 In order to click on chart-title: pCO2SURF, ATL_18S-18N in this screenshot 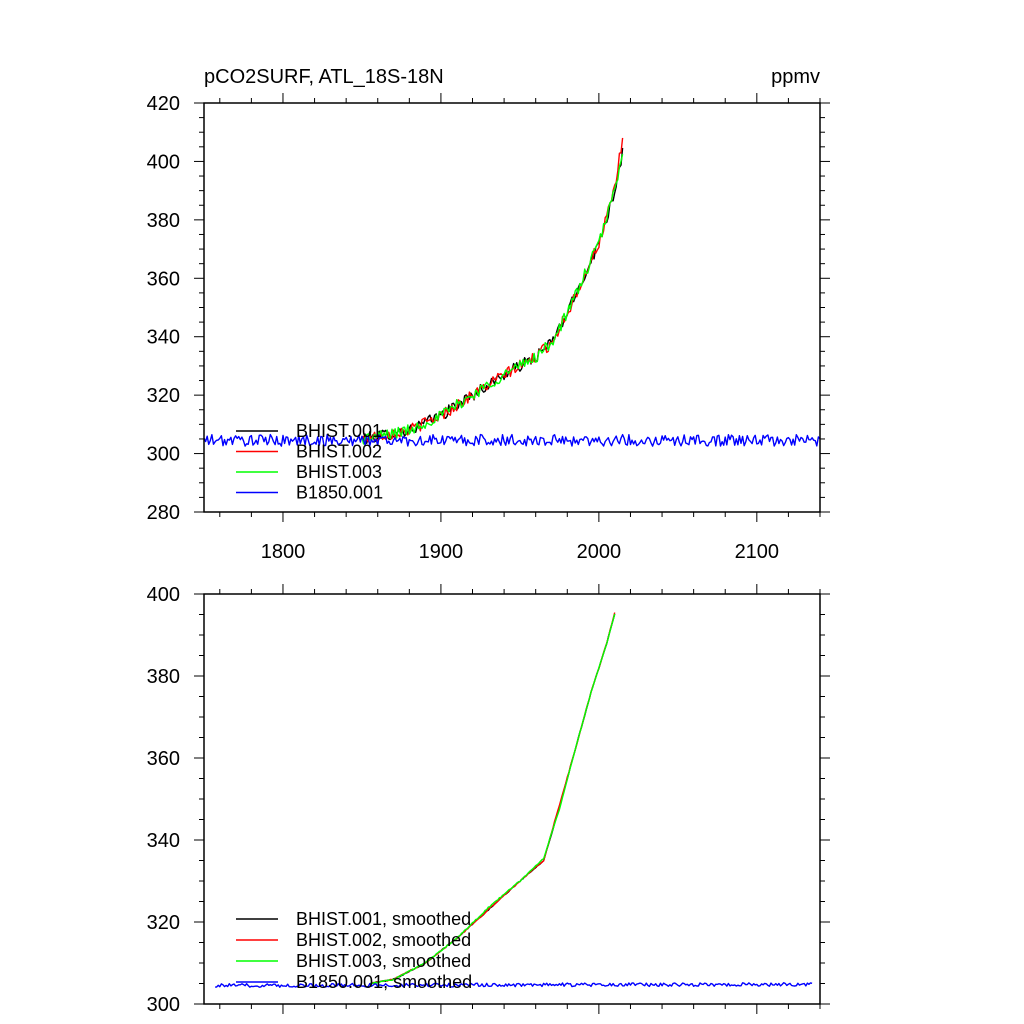, I will do `click(324, 77)`.